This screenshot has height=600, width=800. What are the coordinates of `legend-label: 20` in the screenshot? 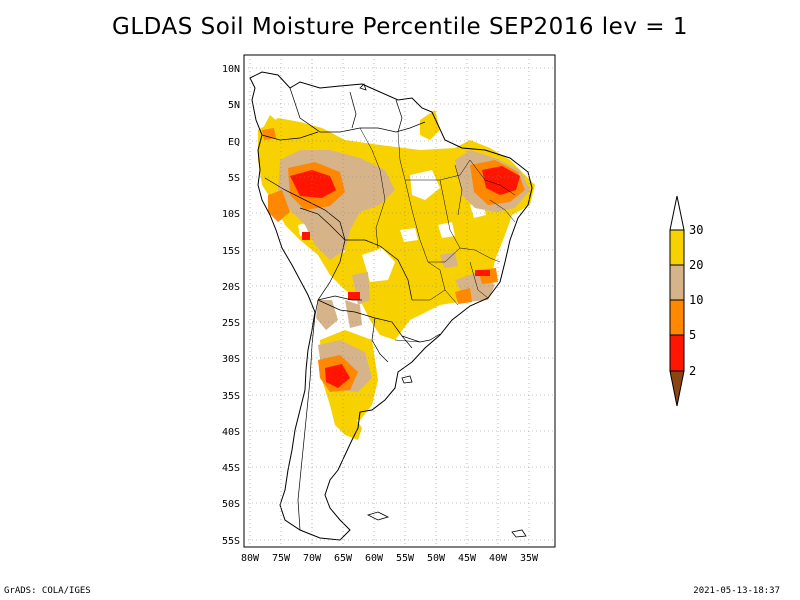 It's located at (696, 265).